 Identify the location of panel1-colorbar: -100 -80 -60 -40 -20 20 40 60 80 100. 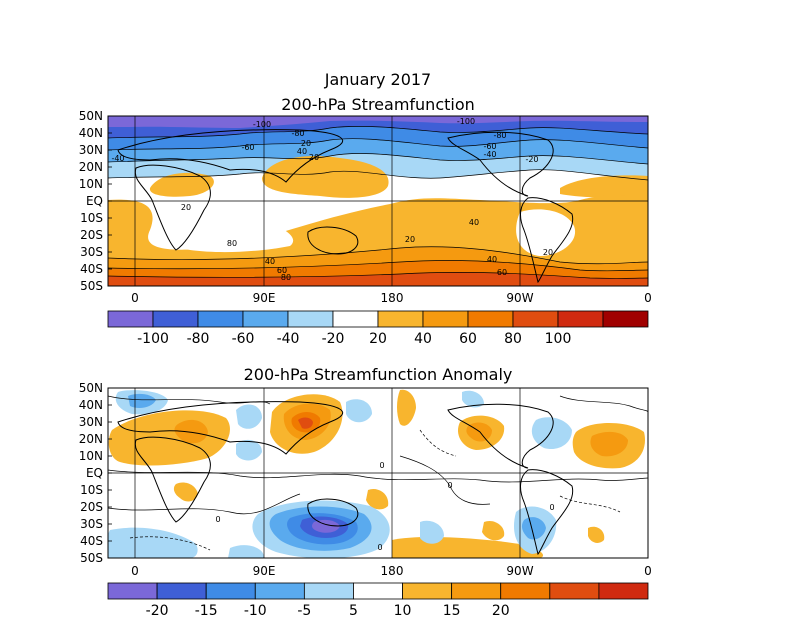
(378, 328).